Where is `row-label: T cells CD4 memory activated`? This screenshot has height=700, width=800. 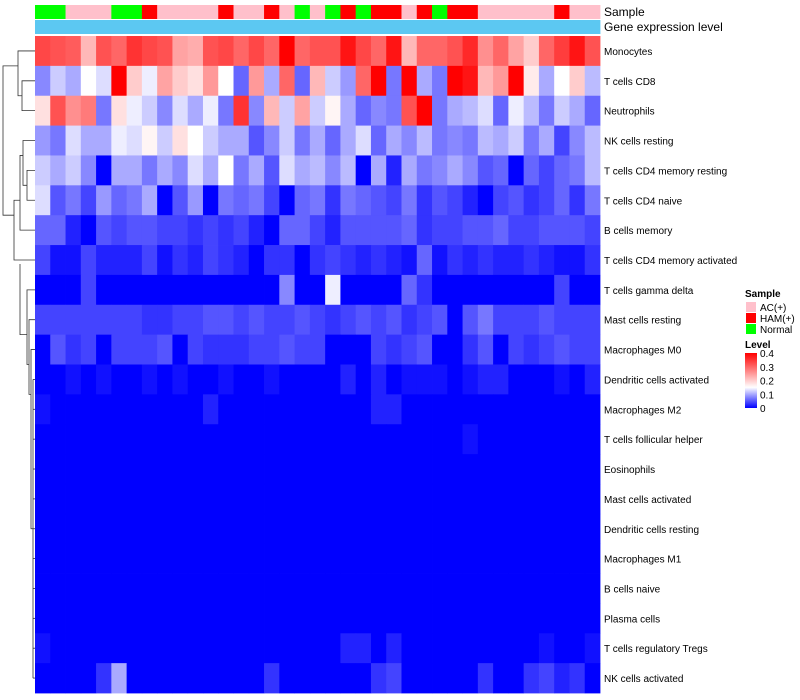
row-label: T cells CD4 memory activated is located at coordinates (670, 261).